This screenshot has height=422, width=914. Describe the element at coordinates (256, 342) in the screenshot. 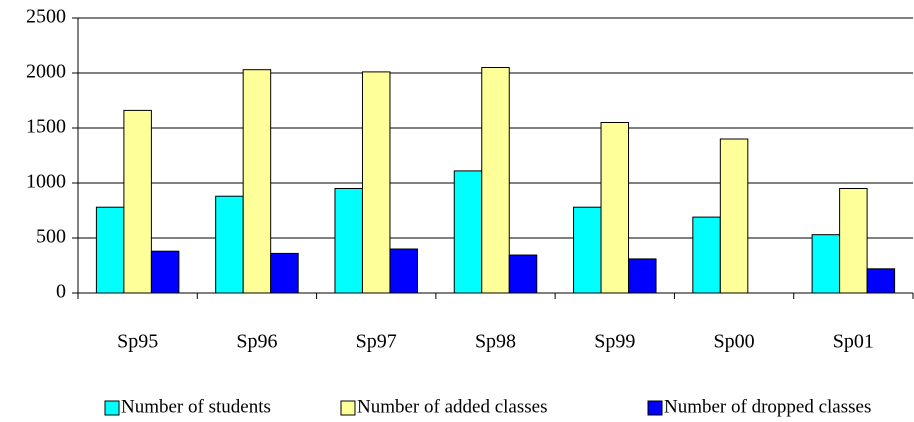

I see `x-tick-label: Sp96` at that location.